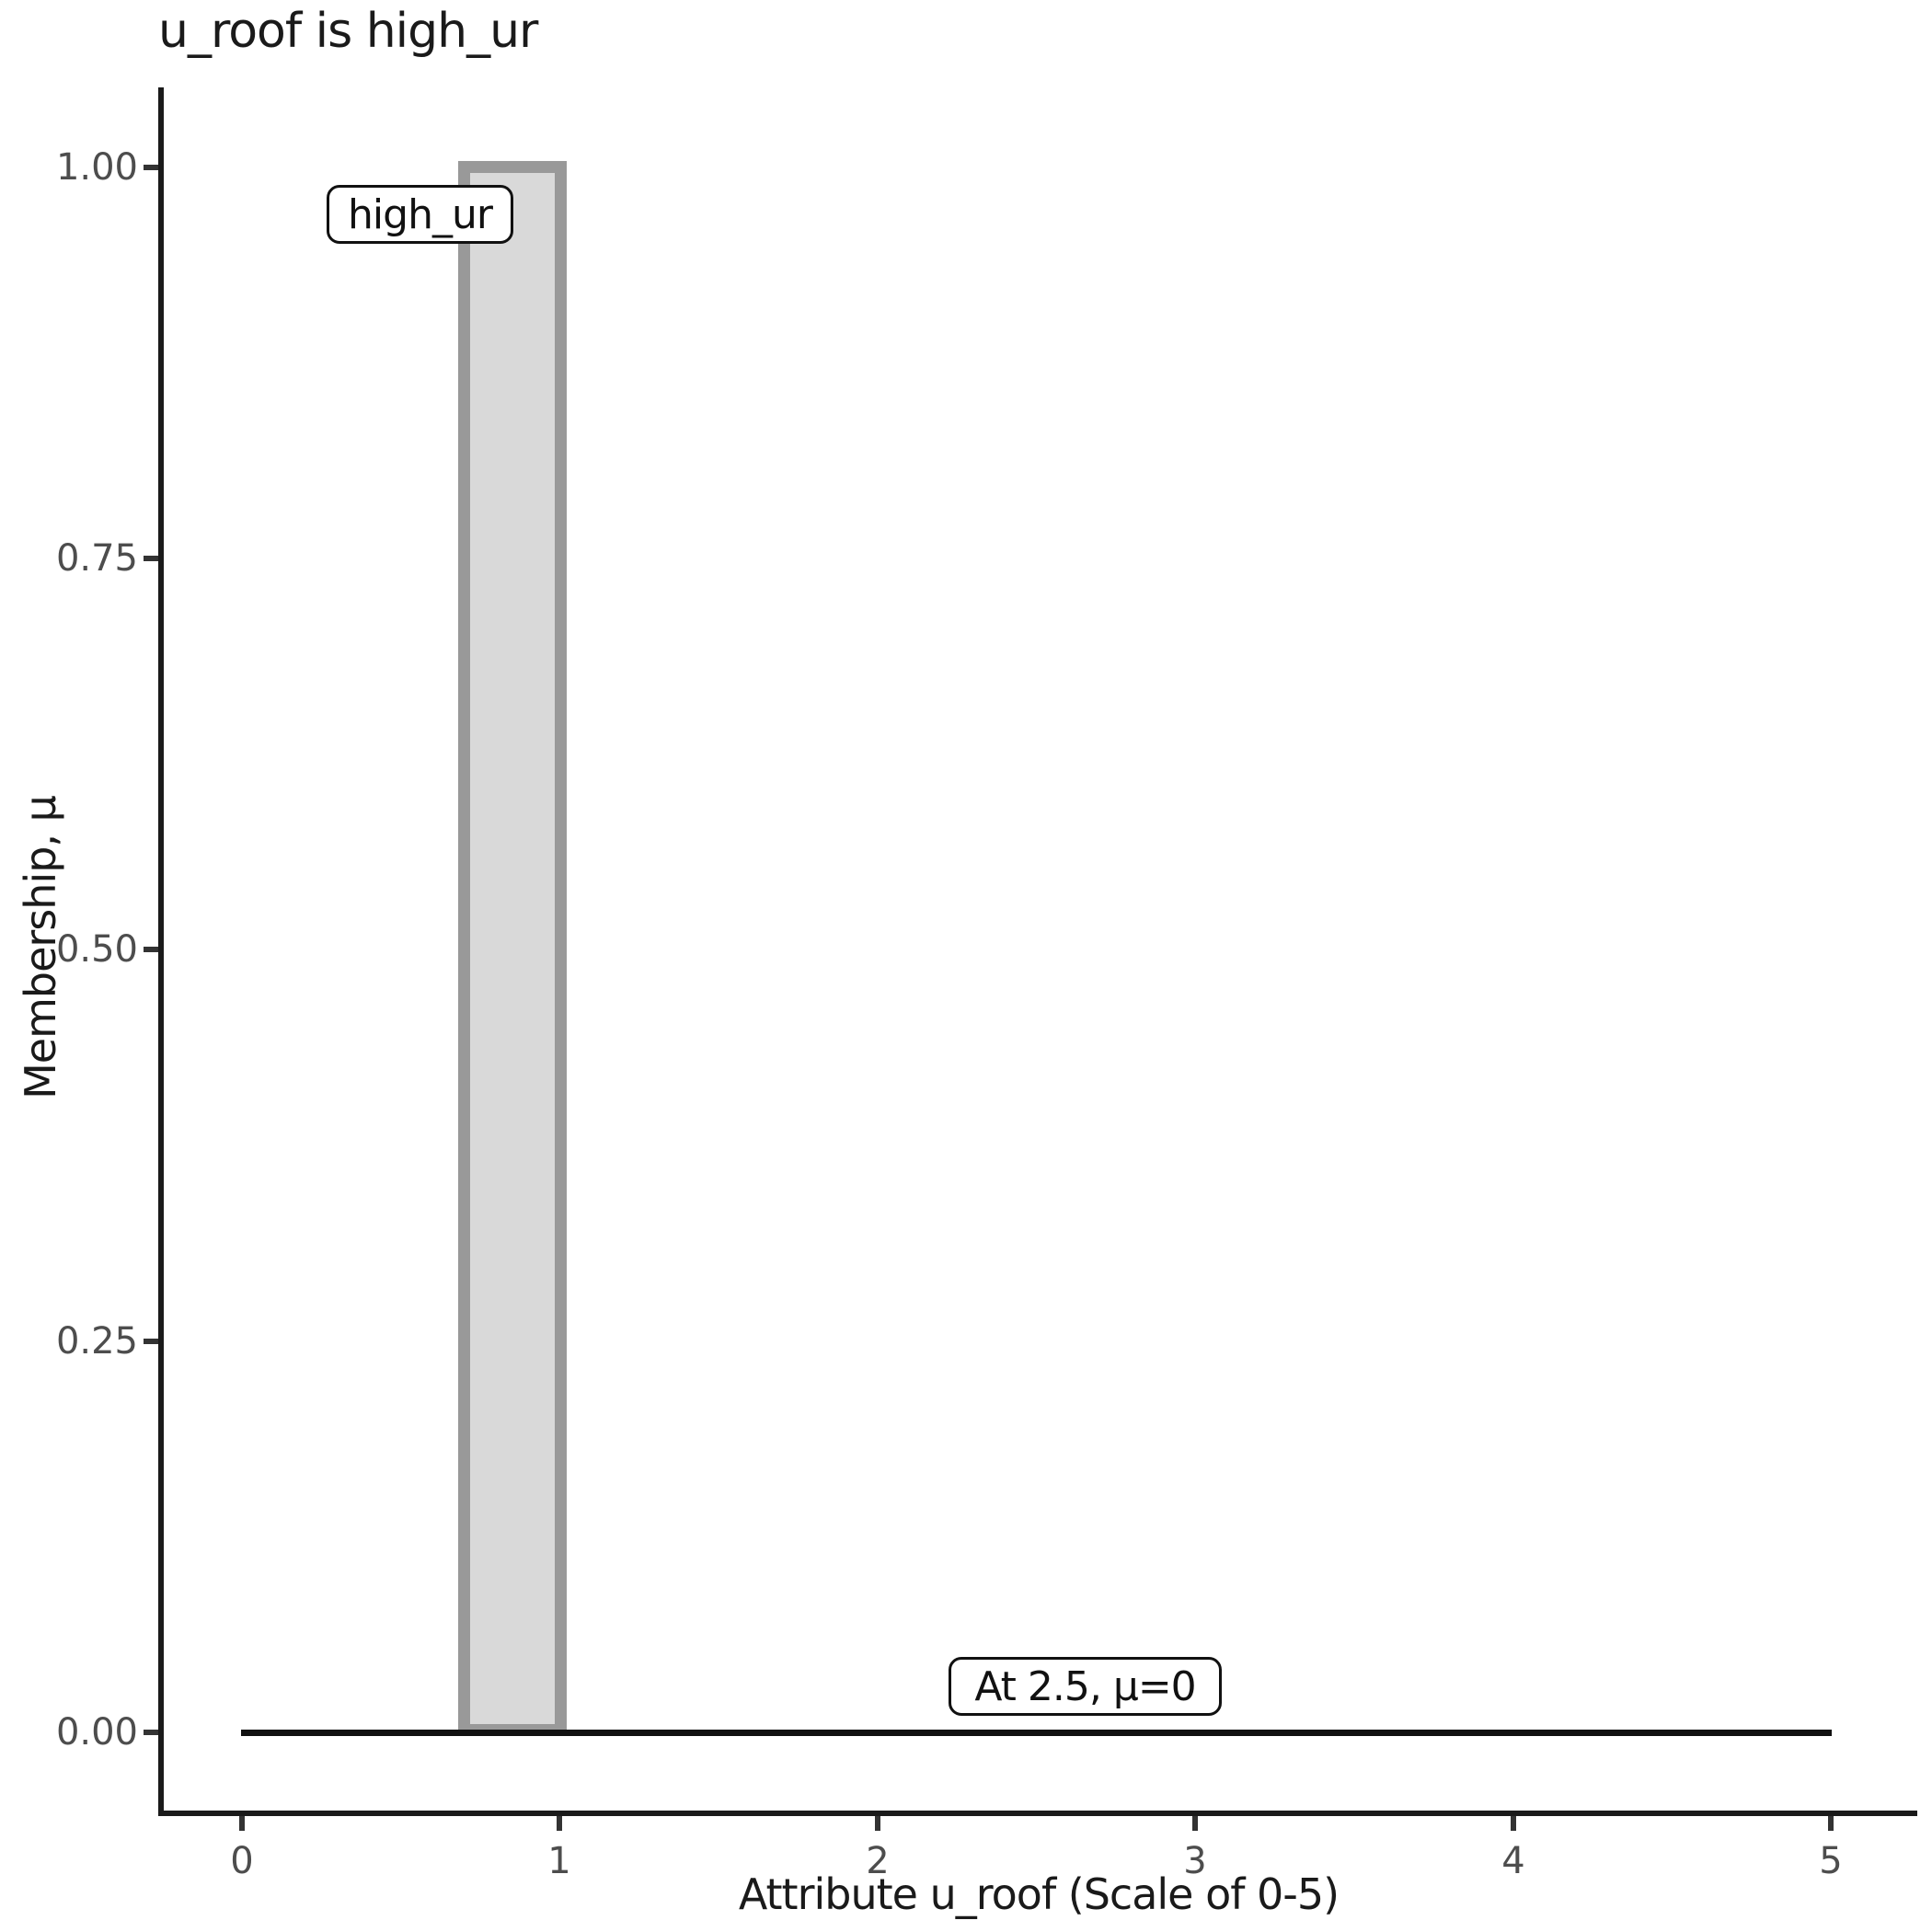  What do you see at coordinates (161, 951) in the screenshot?
I see `y-axis-line` at bounding box center [161, 951].